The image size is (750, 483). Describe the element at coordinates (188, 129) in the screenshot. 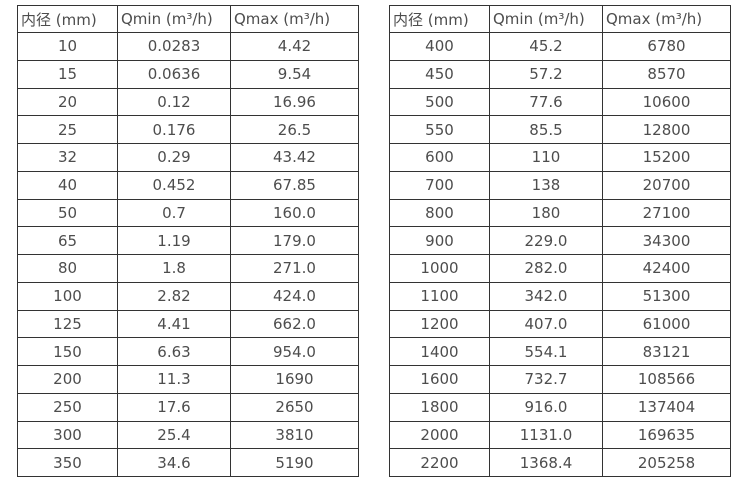

I see `table-row: 25 0.176 26.5` at that location.